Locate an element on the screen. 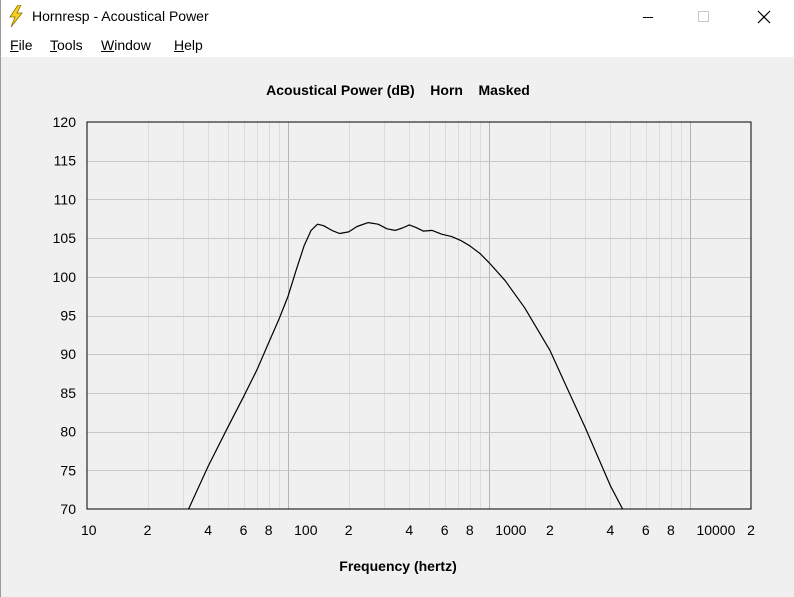 The height and width of the screenshot is (597, 794). menu-window: Window is located at coordinates (126, 45).